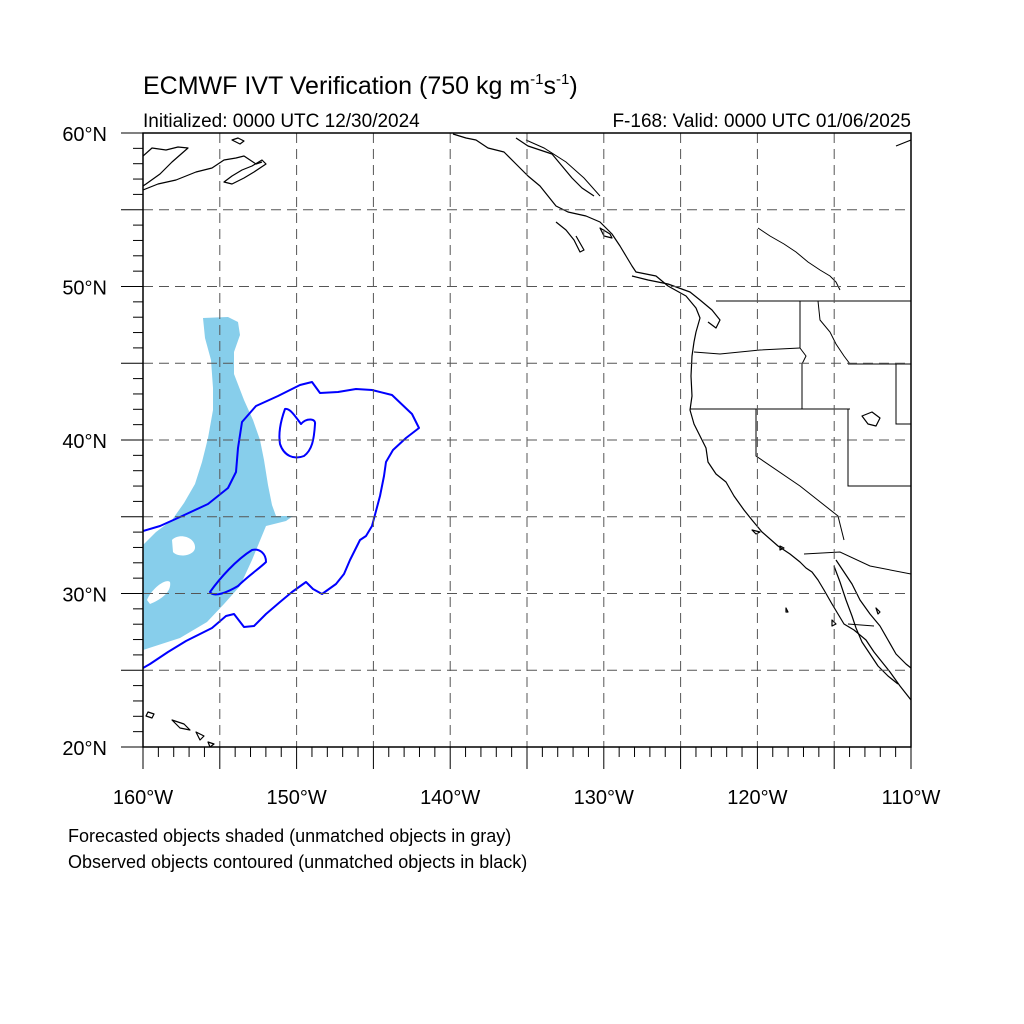  What do you see at coordinates (84, 749) in the screenshot?
I see `lat-label: 20°N` at bounding box center [84, 749].